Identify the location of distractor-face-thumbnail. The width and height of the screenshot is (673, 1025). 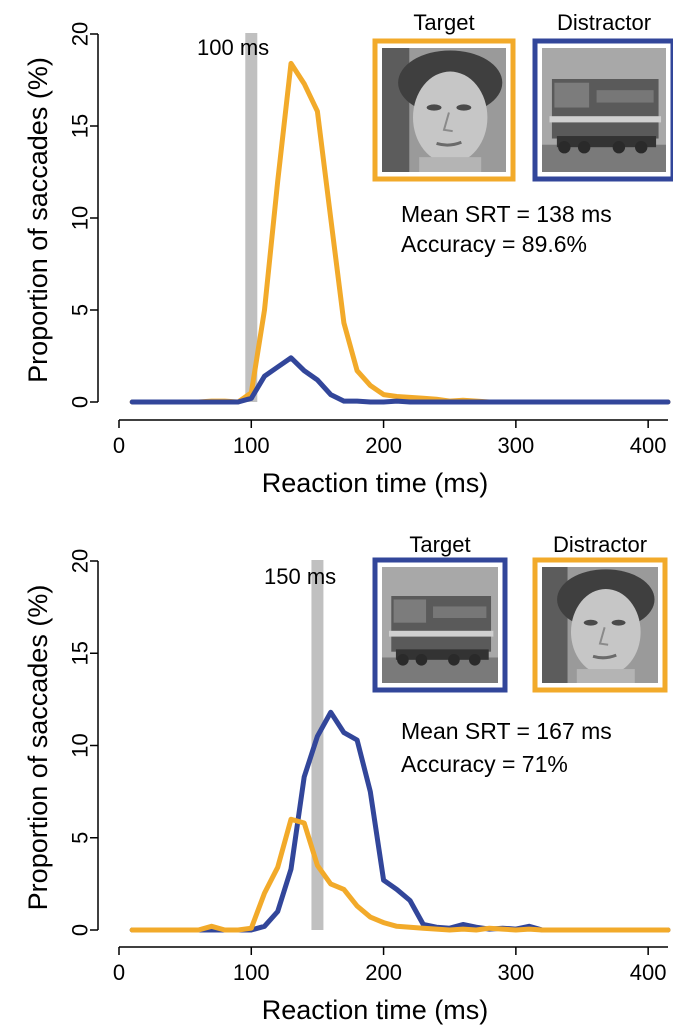
(600, 625).